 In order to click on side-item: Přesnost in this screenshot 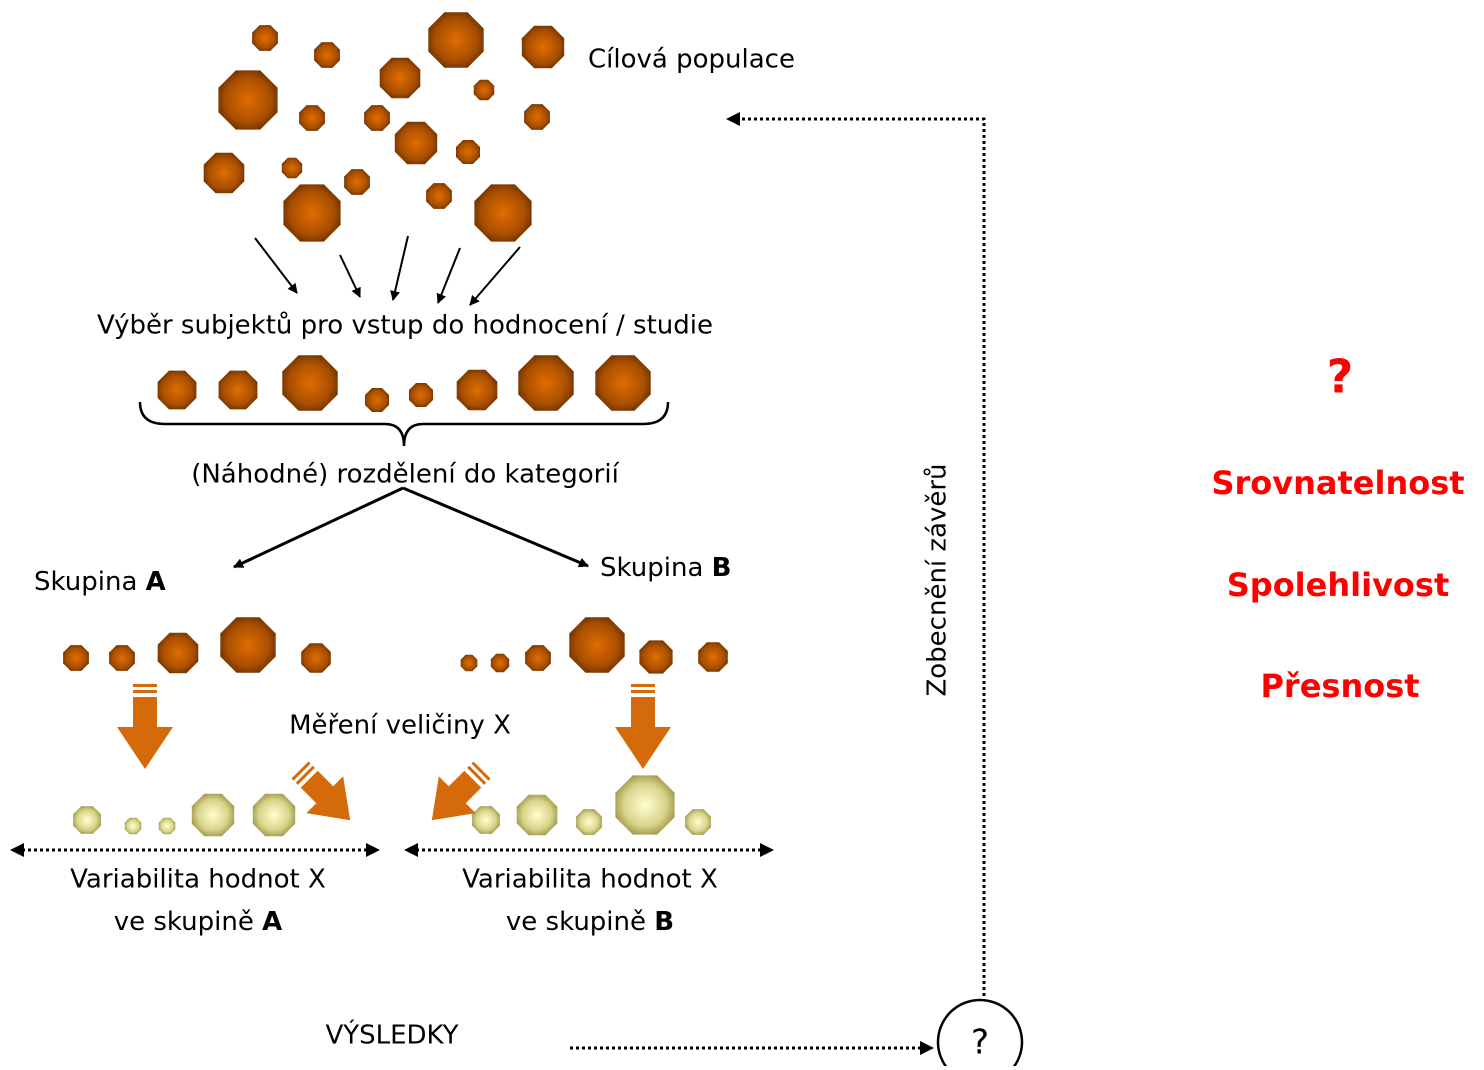, I will do `click(1339, 686)`.